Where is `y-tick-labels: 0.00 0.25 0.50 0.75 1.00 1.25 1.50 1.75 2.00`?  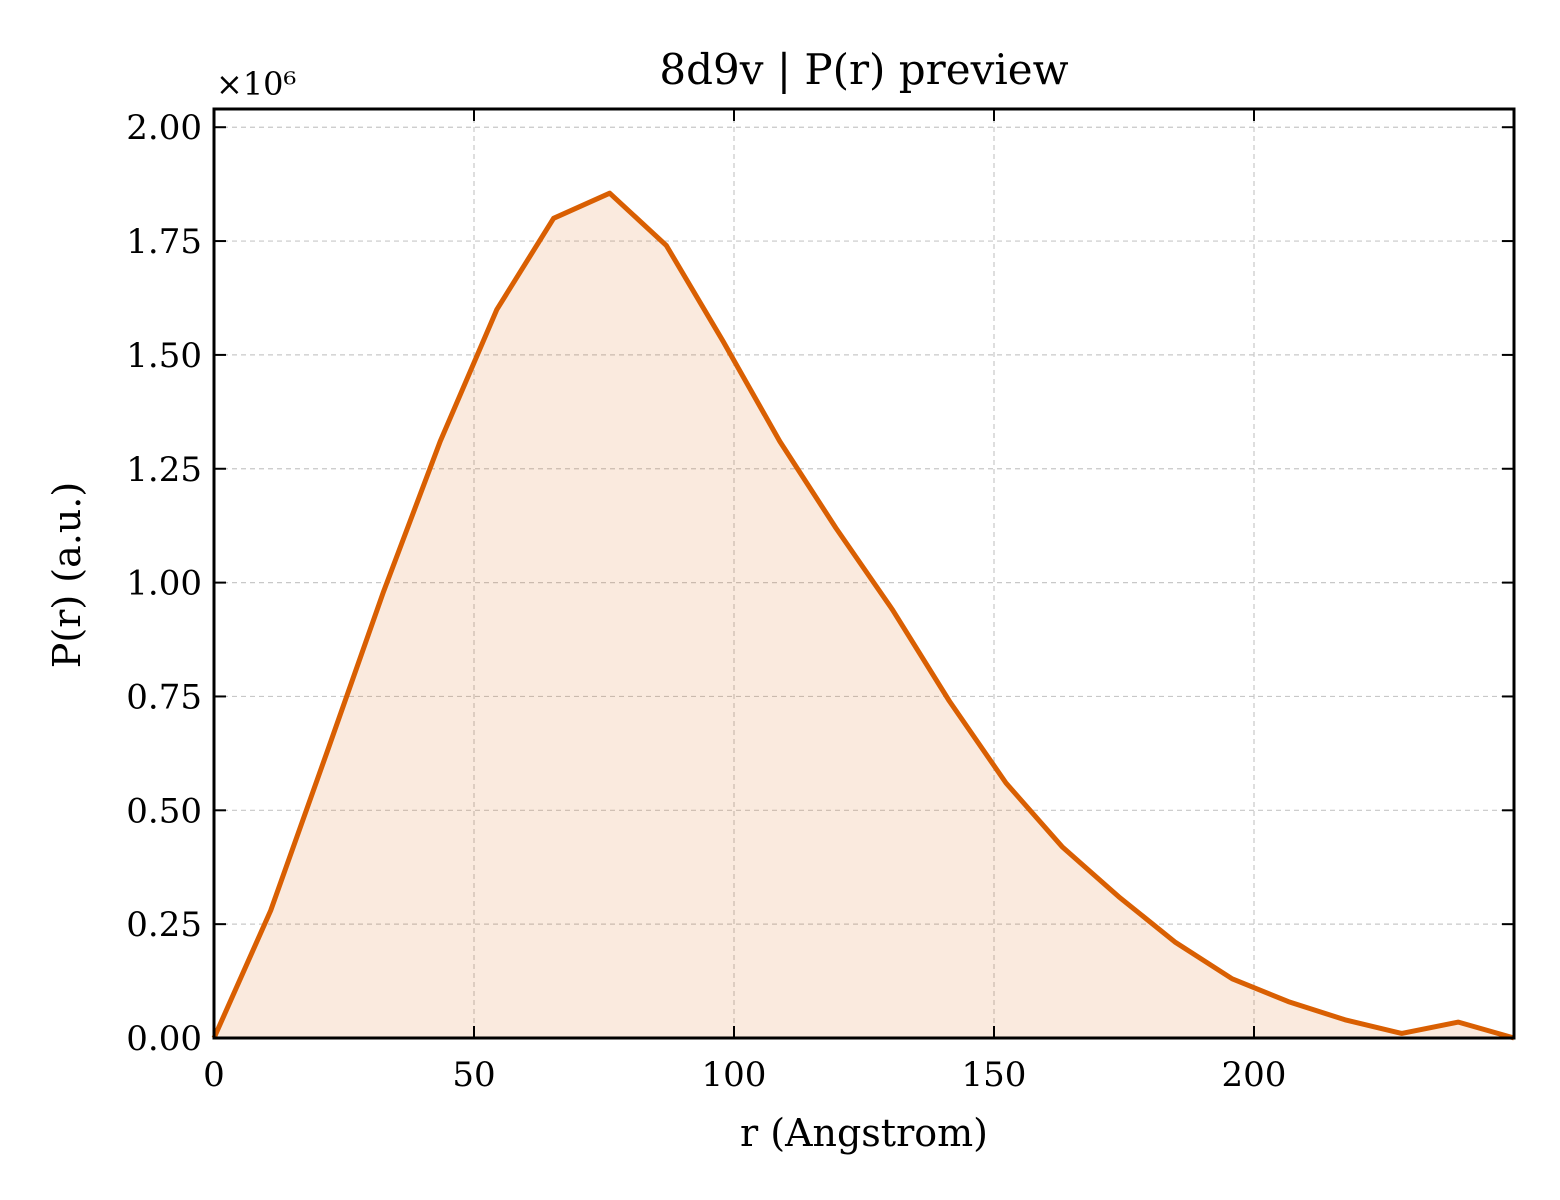
y-tick-labels: 0.00 0.25 0.50 0.75 1.00 1.25 1.50 1.75 2.00 is located at coordinates (164, 583).